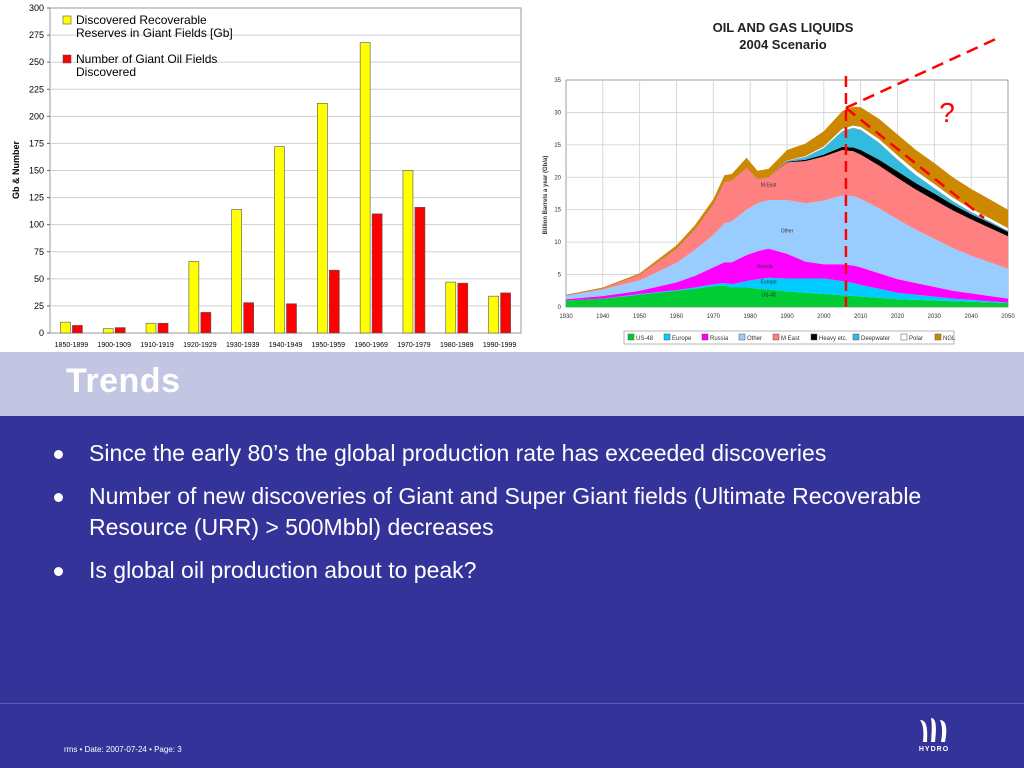 Image resolution: width=1024 pixels, height=768 pixels. Describe the element at coordinates (769, 283) in the screenshot. I see `area-label: Europe` at that location.